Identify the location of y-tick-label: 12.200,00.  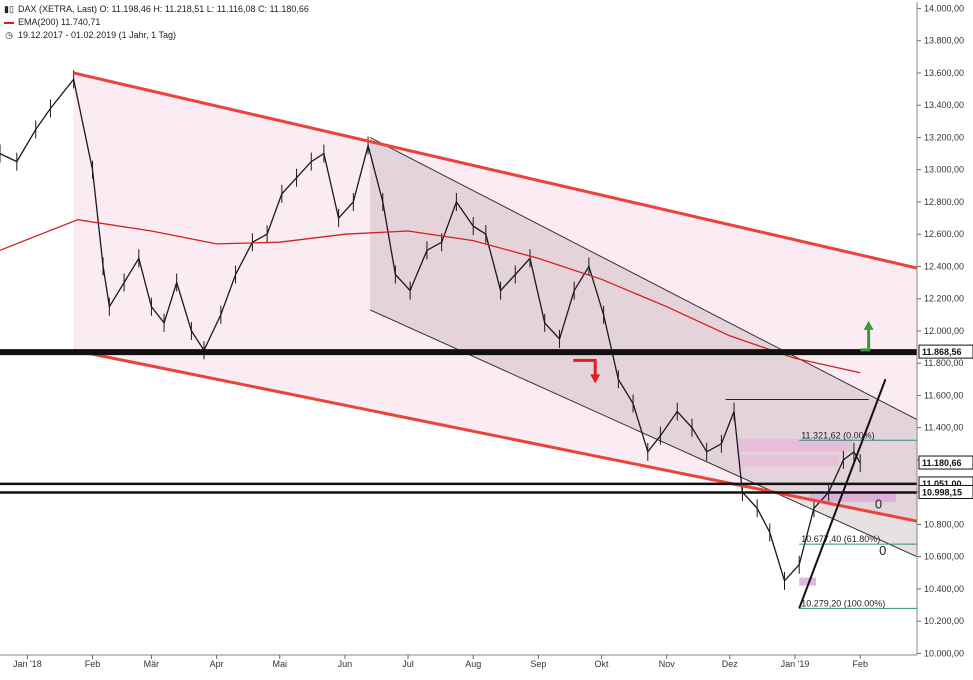
(944, 299).